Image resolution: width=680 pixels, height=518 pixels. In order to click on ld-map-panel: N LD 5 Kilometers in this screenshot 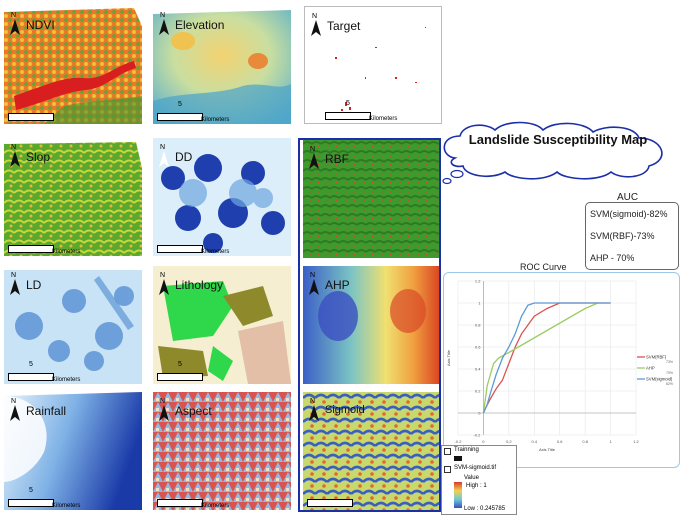, I will do `click(73, 325)`.